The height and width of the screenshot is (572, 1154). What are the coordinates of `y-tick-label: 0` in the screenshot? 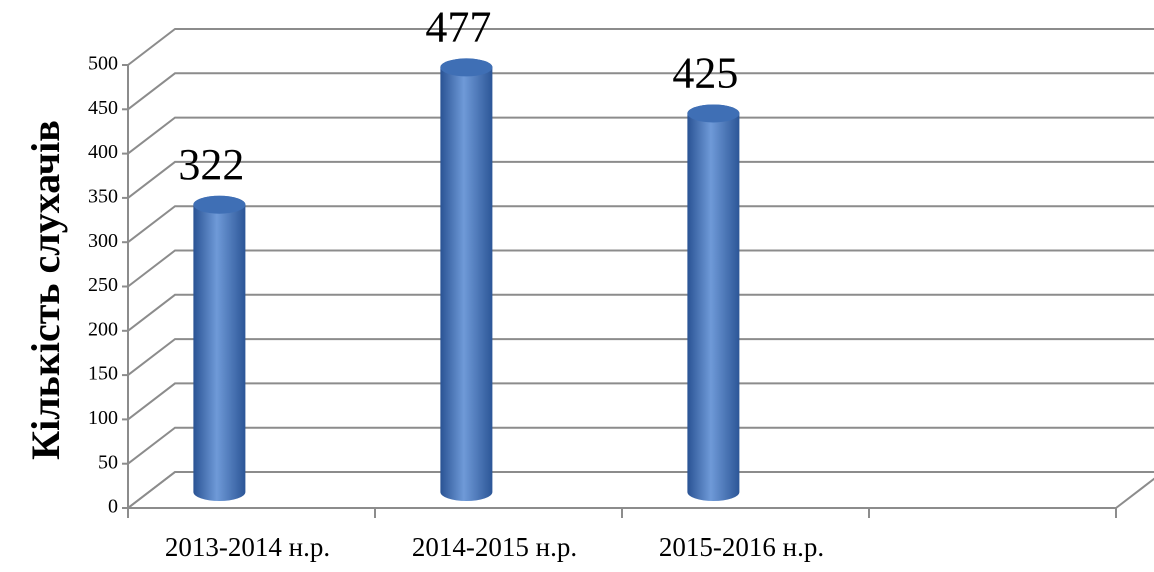 It's located at (113, 507).